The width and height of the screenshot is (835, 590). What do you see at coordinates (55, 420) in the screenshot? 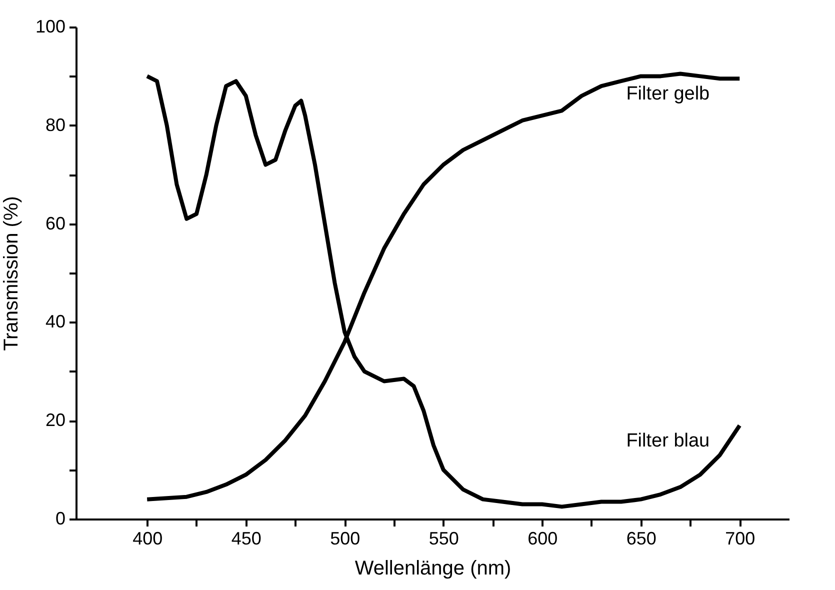
I see `y-tick-label: 20` at bounding box center [55, 420].